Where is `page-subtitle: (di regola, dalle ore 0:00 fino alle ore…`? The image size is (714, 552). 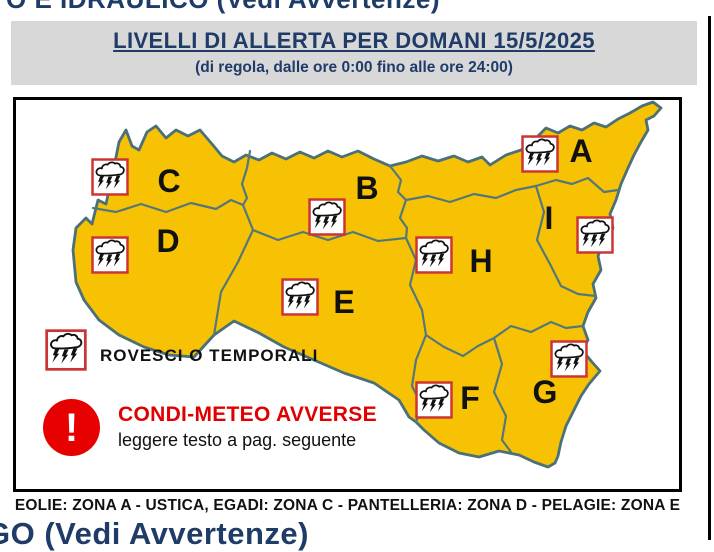
page-subtitle: (di regola, dalle ore 0:00 fino alle ore… is located at coordinates (354, 67).